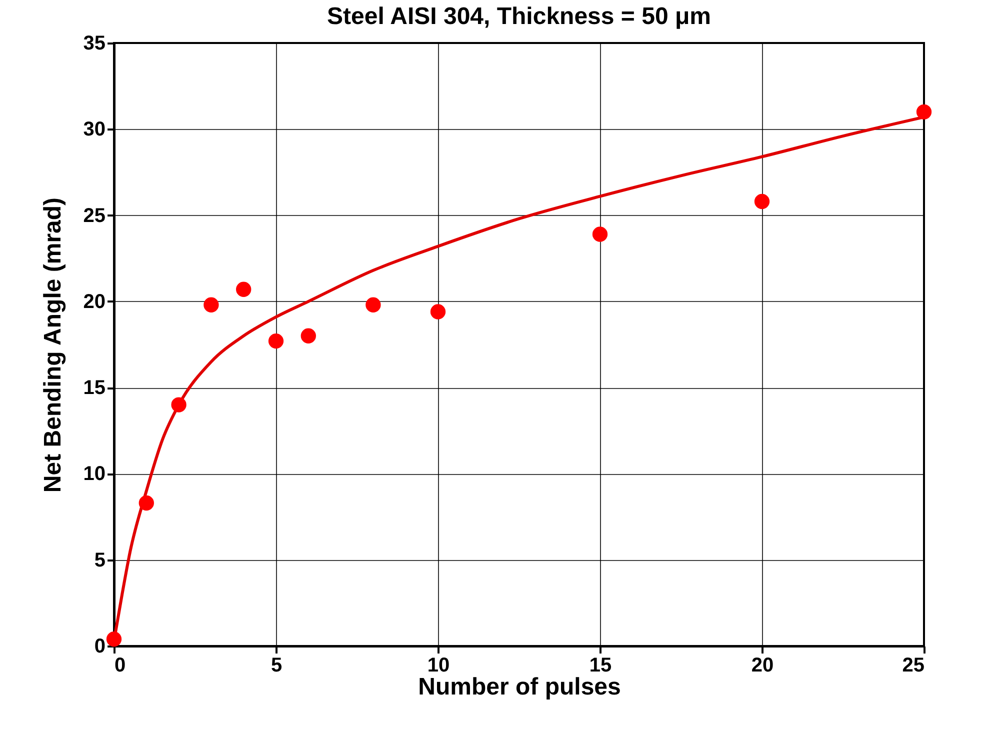 This screenshot has width=994, height=744. I want to click on y-tick-label: 30, so click(94, 129).